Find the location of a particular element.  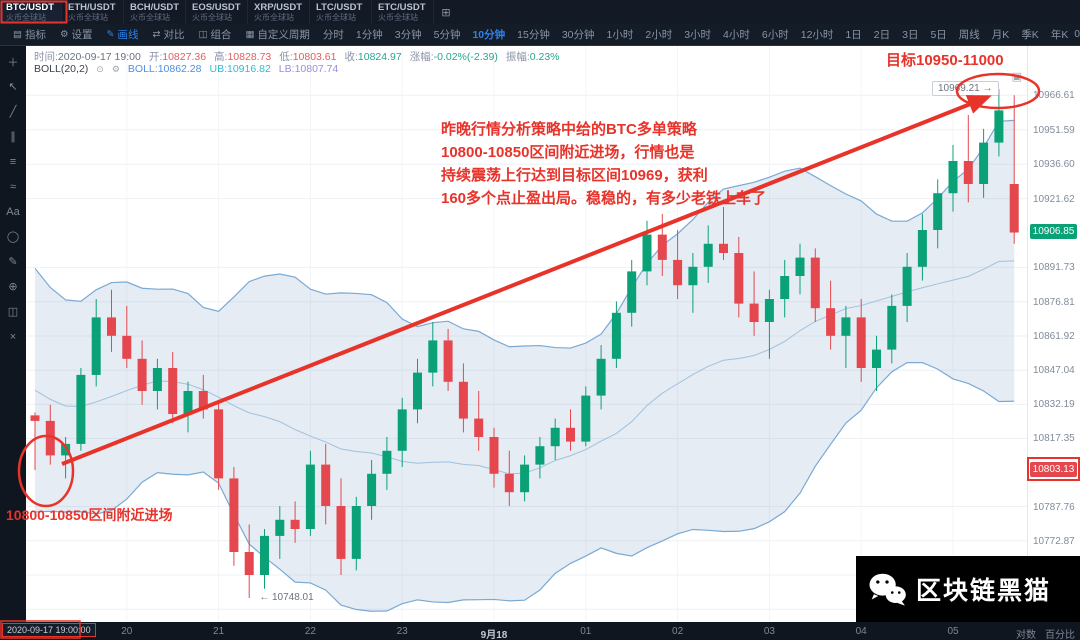

scale-options: 对数 百分比 is located at coordinates (1045, 633).